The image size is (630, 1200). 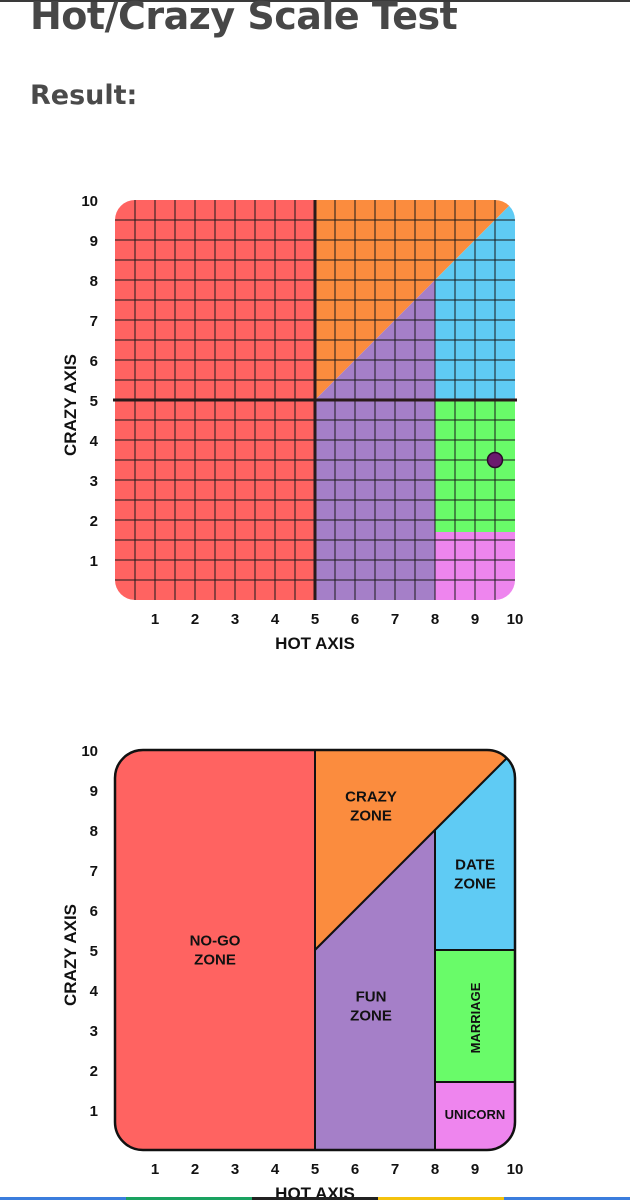 What do you see at coordinates (315, 643) in the screenshot?
I see `chart1-x-axis-label: HOT AXIS` at bounding box center [315, 643].